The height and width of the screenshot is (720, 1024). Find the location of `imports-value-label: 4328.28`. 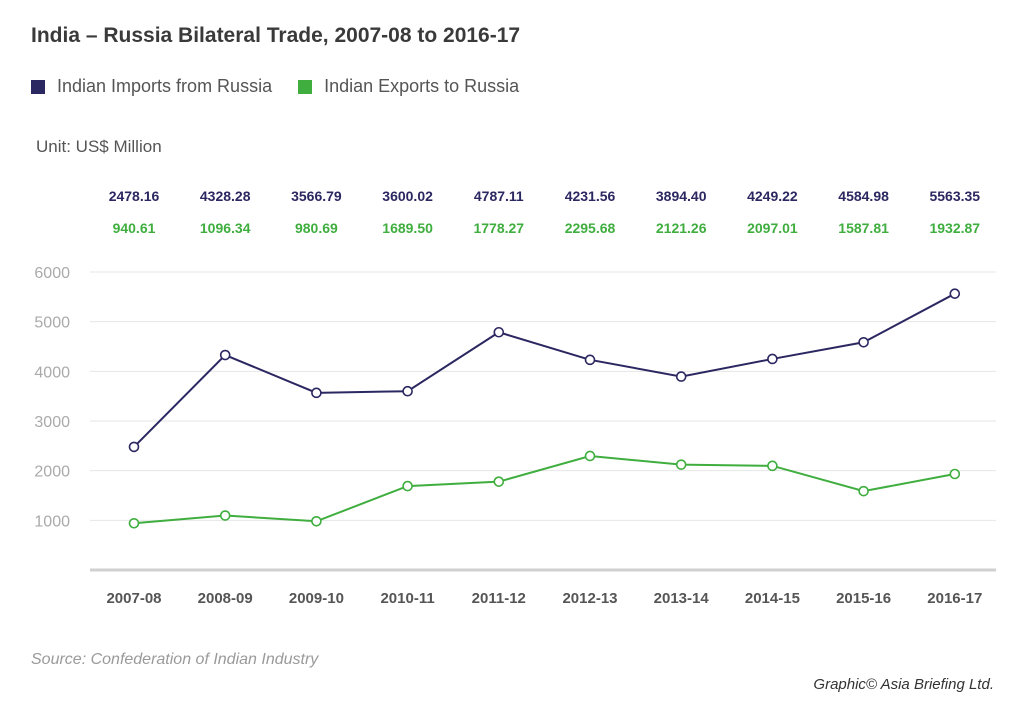

imports-value-label: 4328.28 is located at coordinates (225, 196).